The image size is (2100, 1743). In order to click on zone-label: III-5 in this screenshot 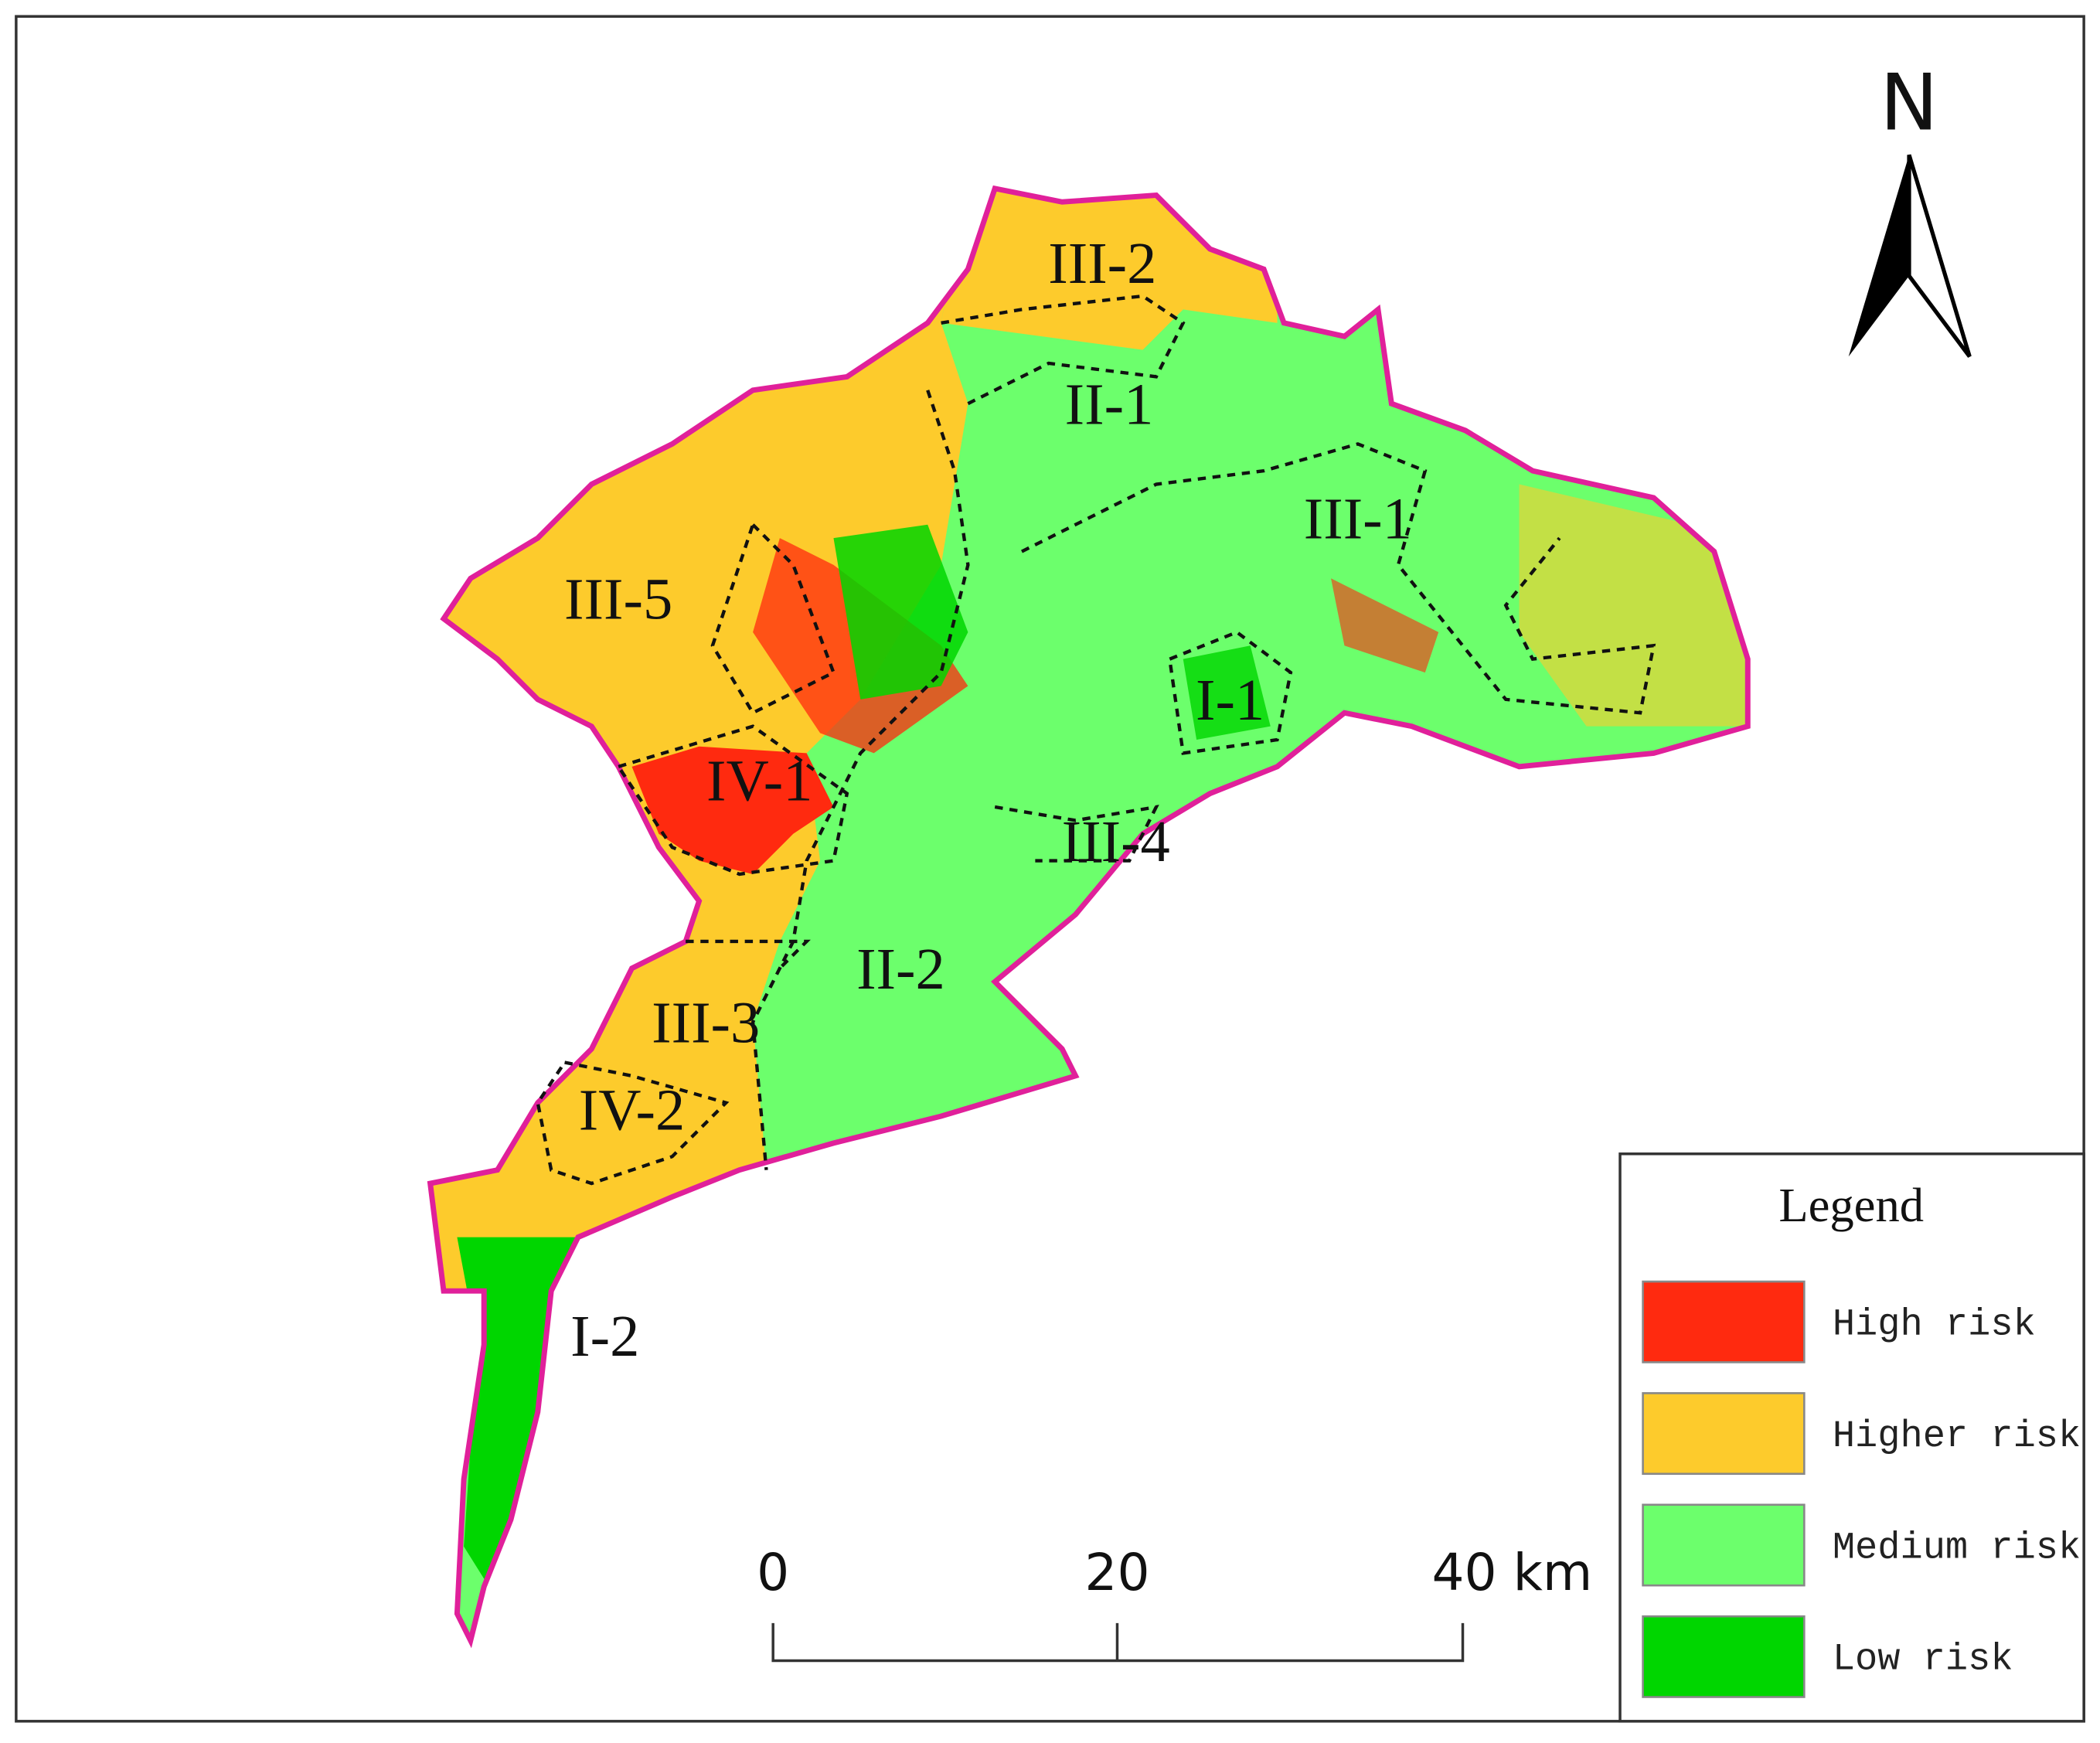, I will do `click(618, 599)`.